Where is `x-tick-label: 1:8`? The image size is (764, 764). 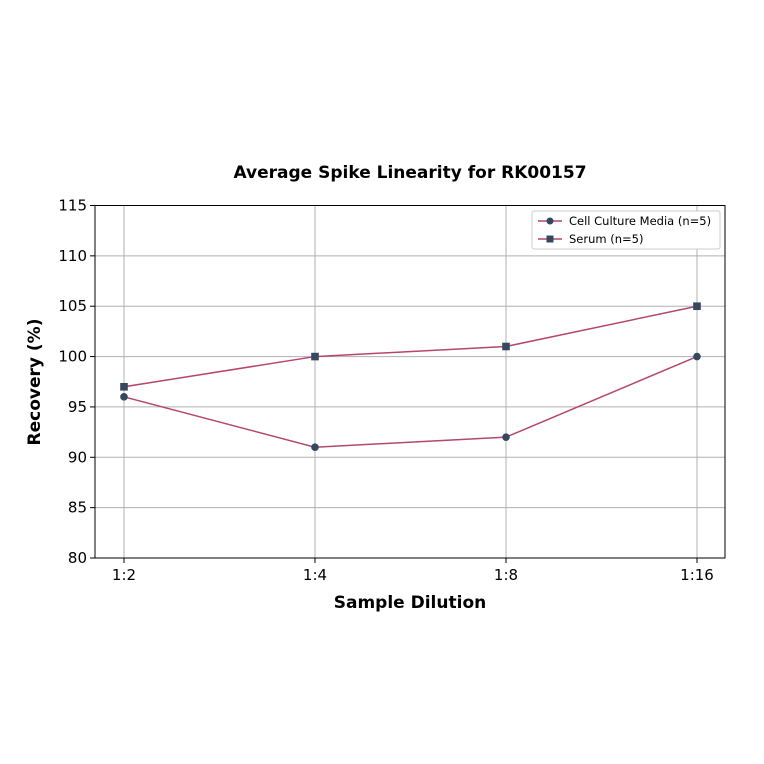
x-tick-label: 1:8 is located at coordinates (506, 575).